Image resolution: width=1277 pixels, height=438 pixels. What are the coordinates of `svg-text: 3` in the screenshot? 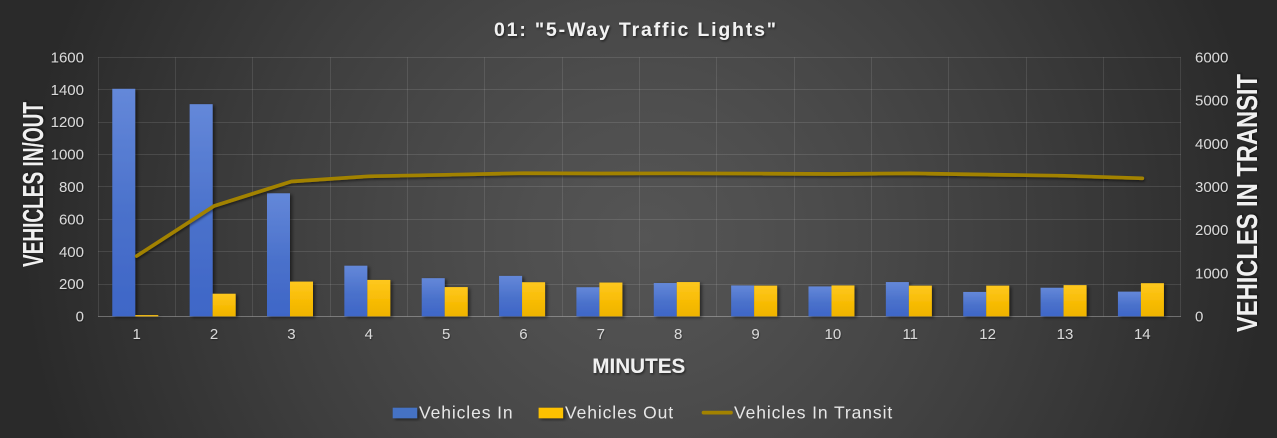 It's located at (291, 334).